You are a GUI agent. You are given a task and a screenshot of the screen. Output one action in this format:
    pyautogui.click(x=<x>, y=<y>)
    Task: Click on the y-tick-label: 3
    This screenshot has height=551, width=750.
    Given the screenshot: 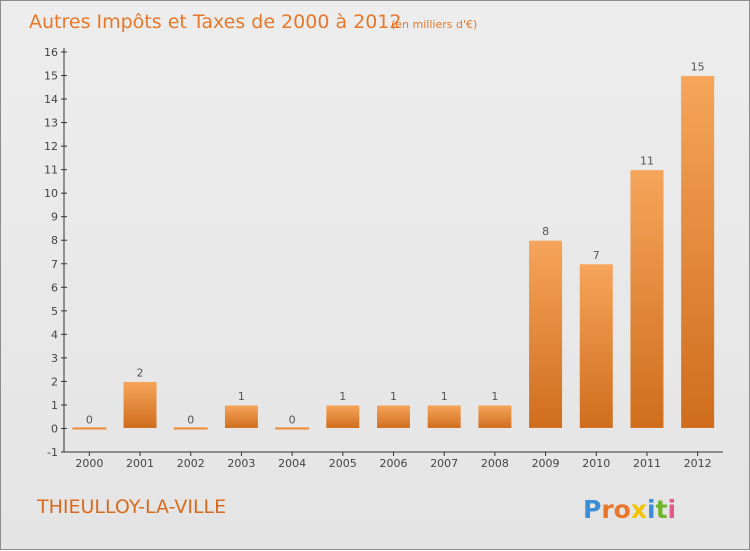 What is the action you would take?
    pyautogui.click(x=54, y=358)
    